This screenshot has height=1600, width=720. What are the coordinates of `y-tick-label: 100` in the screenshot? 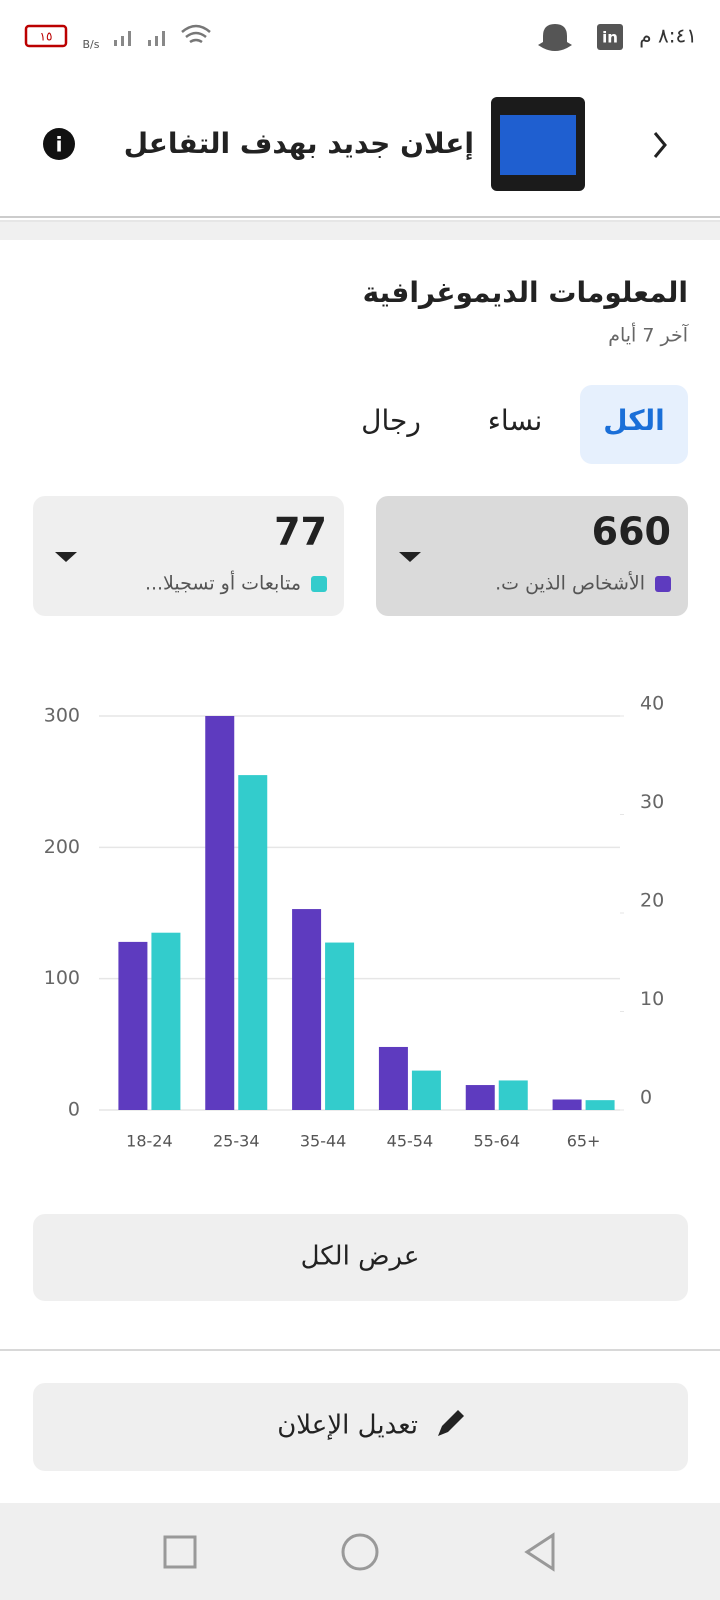 It's located at (62, 978).